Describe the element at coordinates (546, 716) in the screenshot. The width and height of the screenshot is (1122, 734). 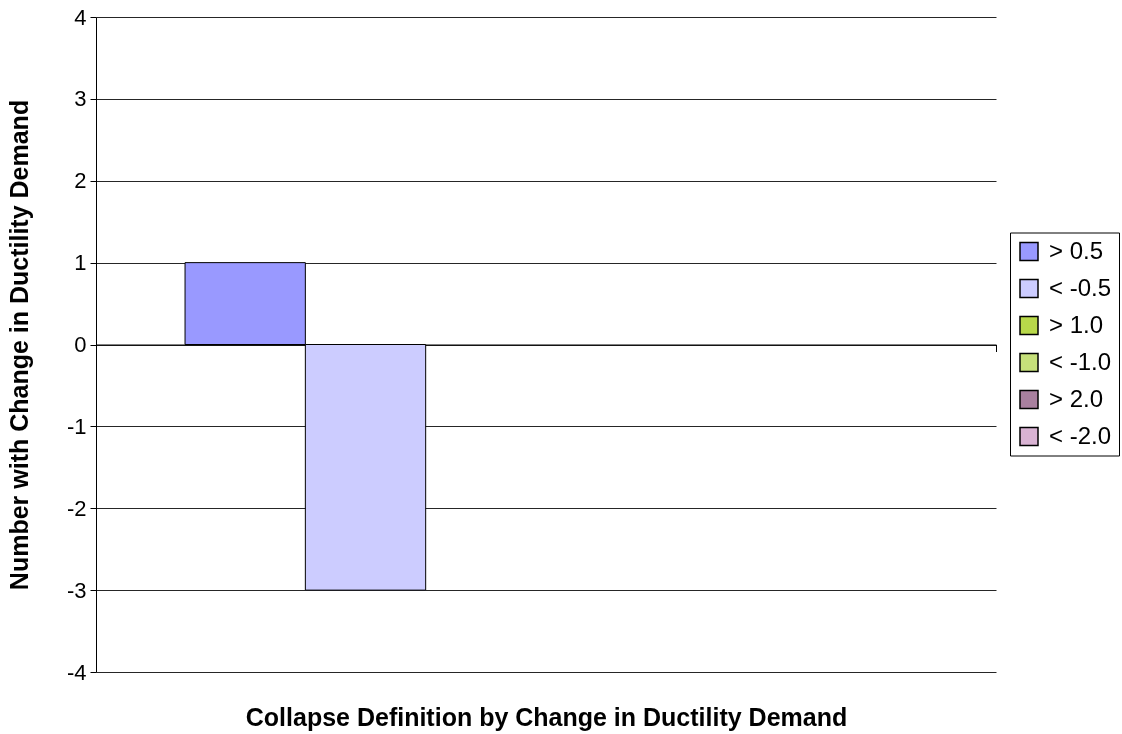
I see `x-axis-title: Collapse Definition by Change in Ductility Demand` at that location.